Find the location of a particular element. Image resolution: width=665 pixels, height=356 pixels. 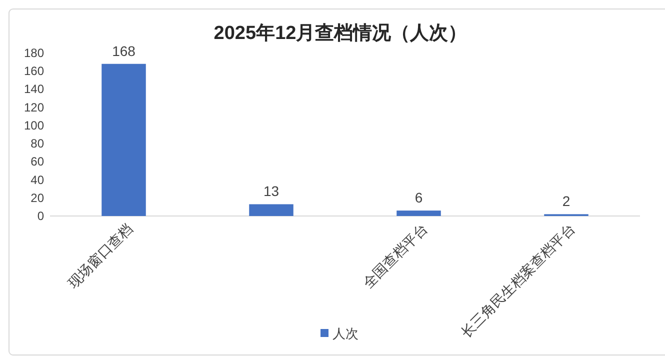

y-tick-label: 80 is located at coordinates (37, 143).